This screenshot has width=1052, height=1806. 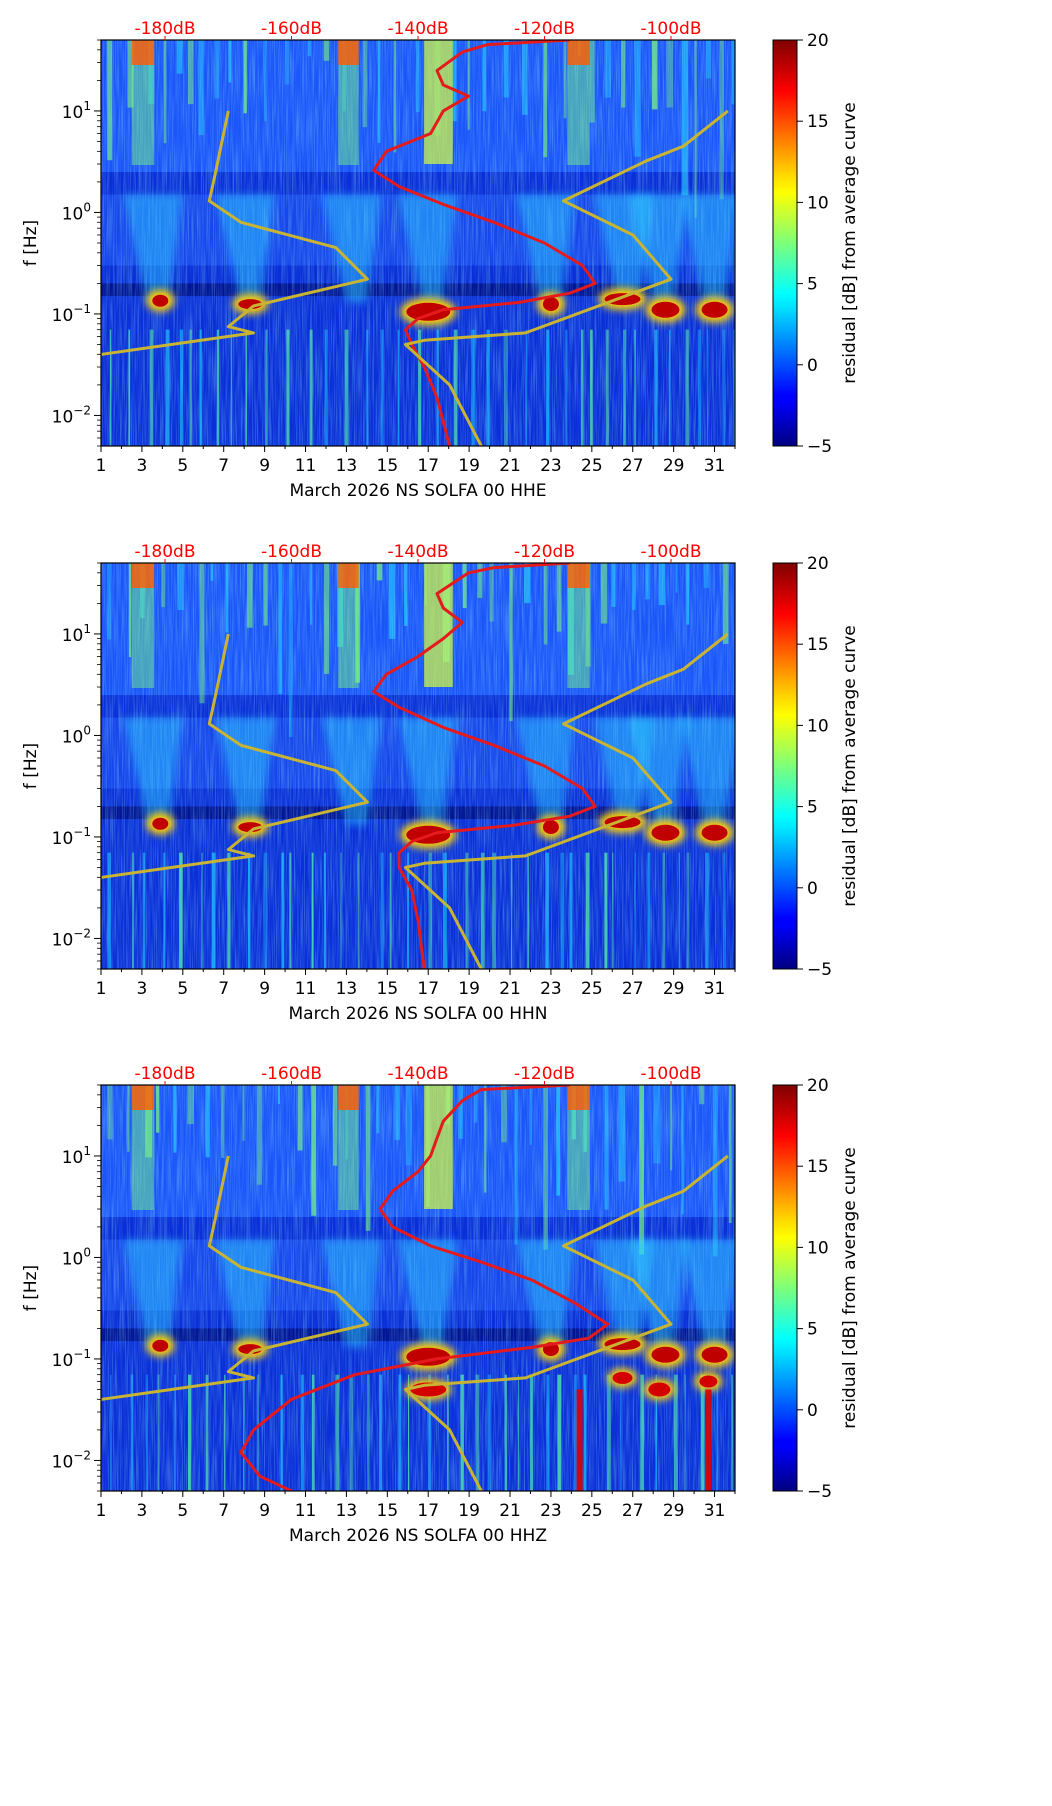 I want to click on colorbar-tick-label: 5, so click(x=812, y=285).